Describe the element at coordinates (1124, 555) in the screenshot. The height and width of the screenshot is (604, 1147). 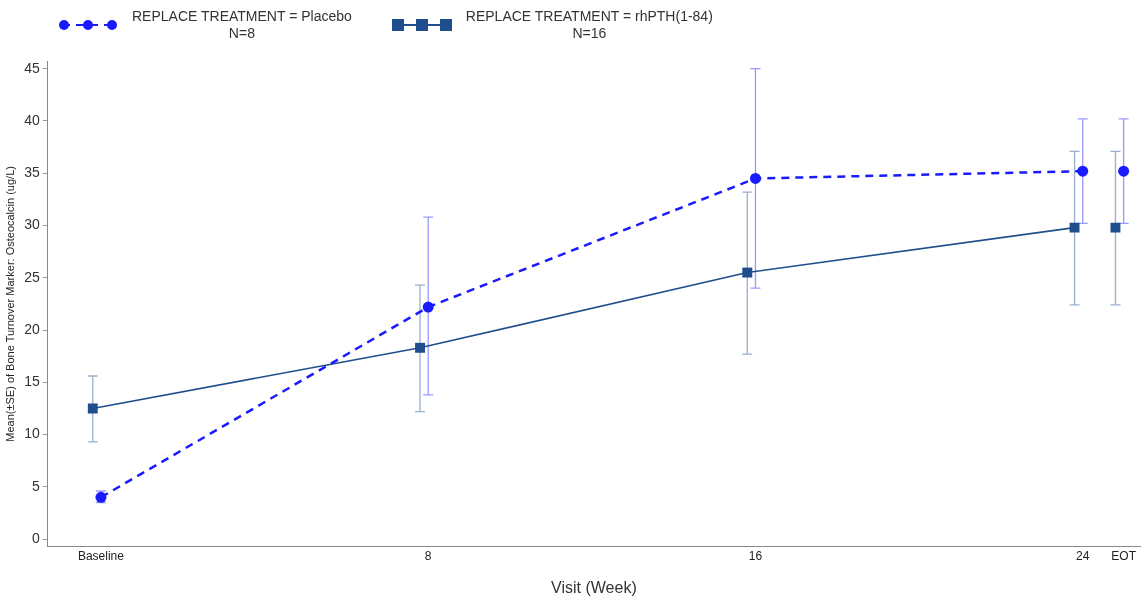
I see `x-tick-label: EOT` at that location.